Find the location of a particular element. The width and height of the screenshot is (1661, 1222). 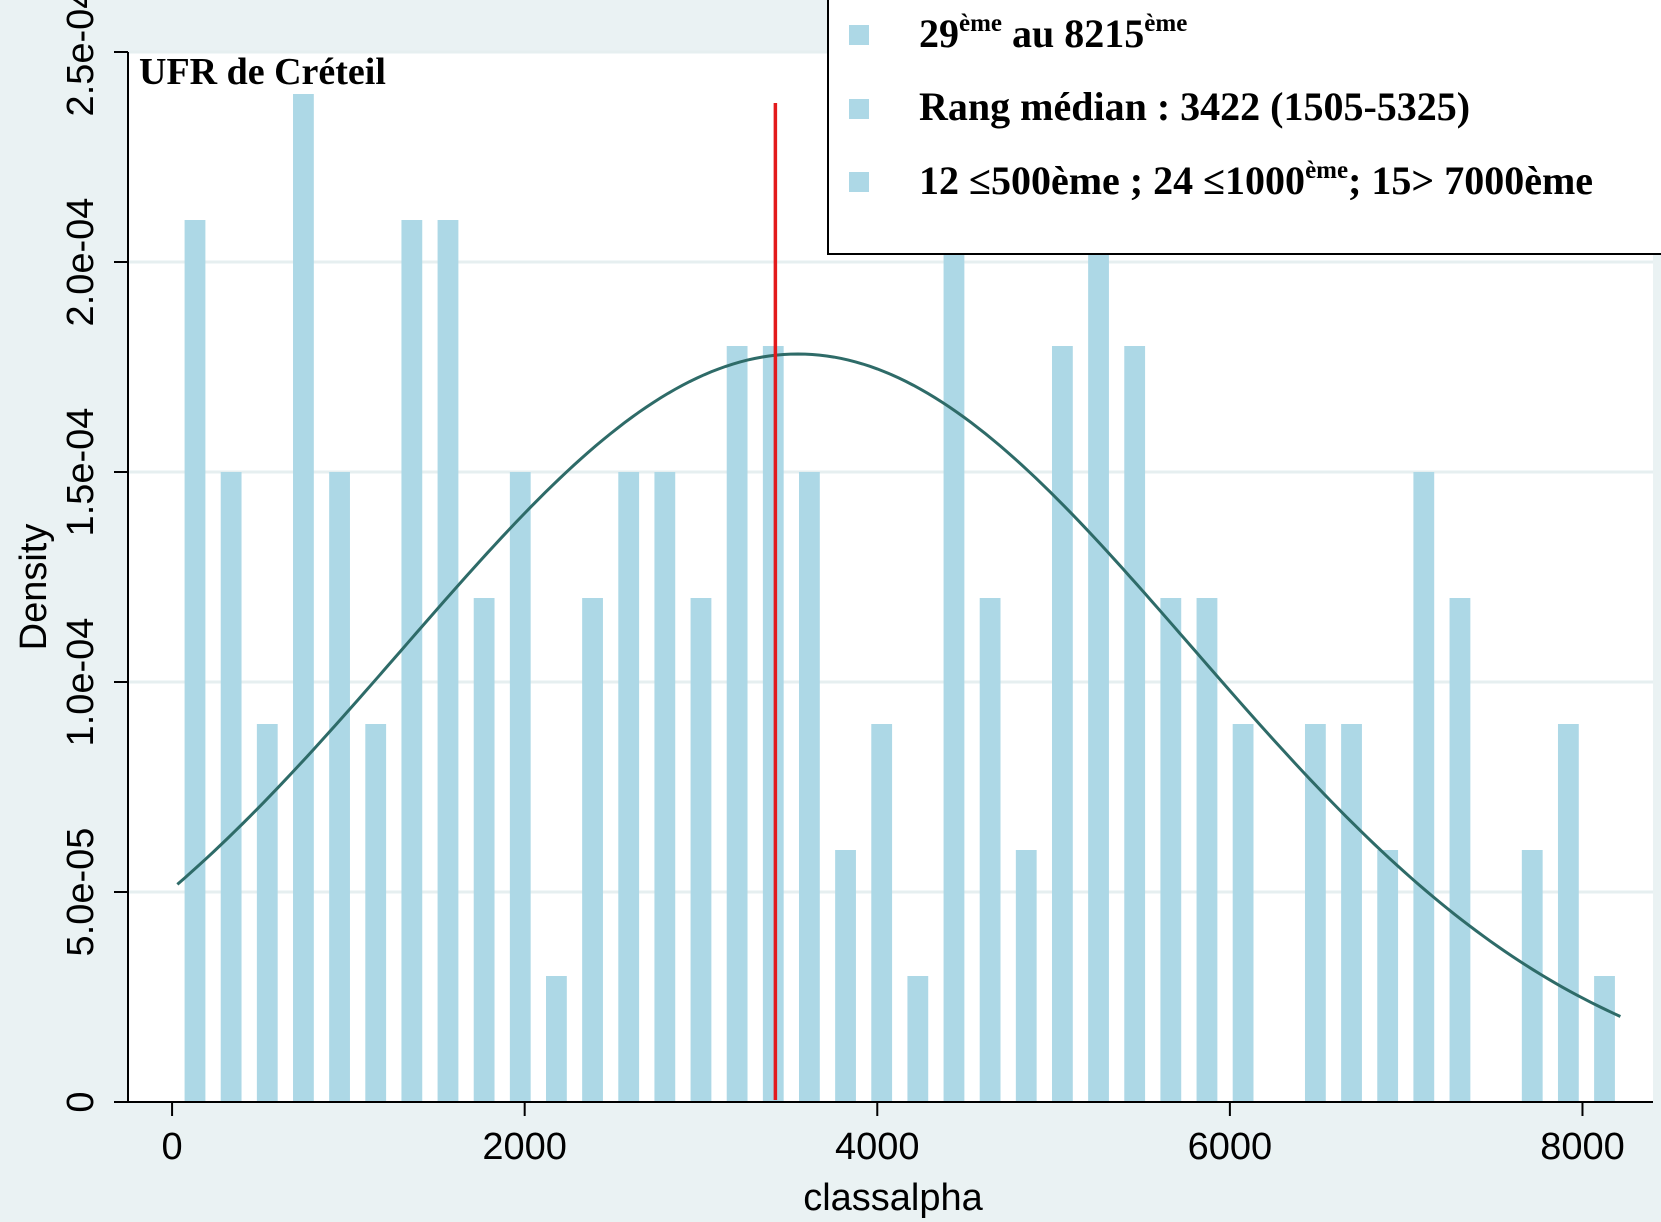

y-axis-ticks: 0 5.0e-05 1.0e-04 1.5e-04 2.0e-04 2.5e-04 is located at coordinates (94, 556).